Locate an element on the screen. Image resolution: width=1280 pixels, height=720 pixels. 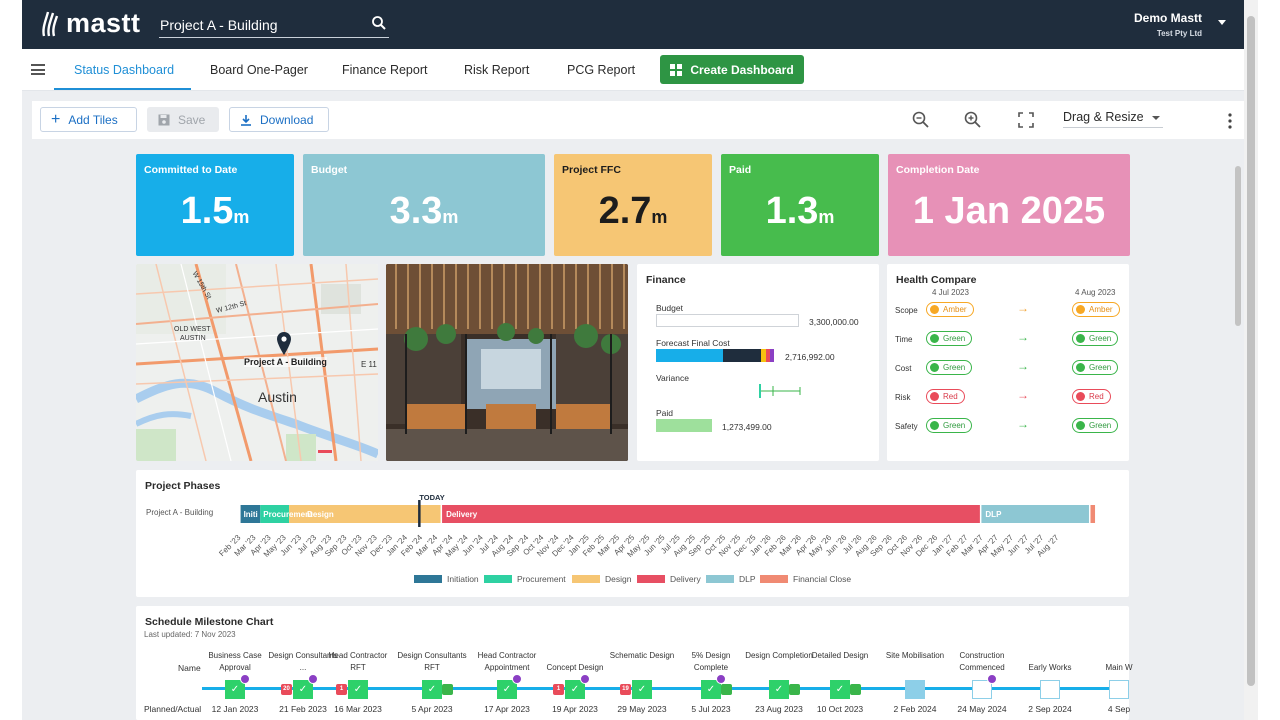
kpi-completion-date: Completion Date 1 Jan 2025 is located at coordinates (1009, 205).